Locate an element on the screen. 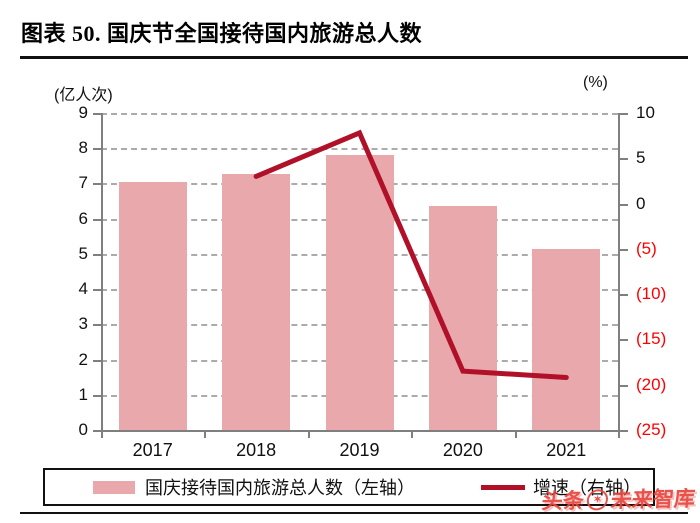 Image resolution: width=700 pixels, height=523 pixels. bar-2018 is located at coordinates (256, 302).